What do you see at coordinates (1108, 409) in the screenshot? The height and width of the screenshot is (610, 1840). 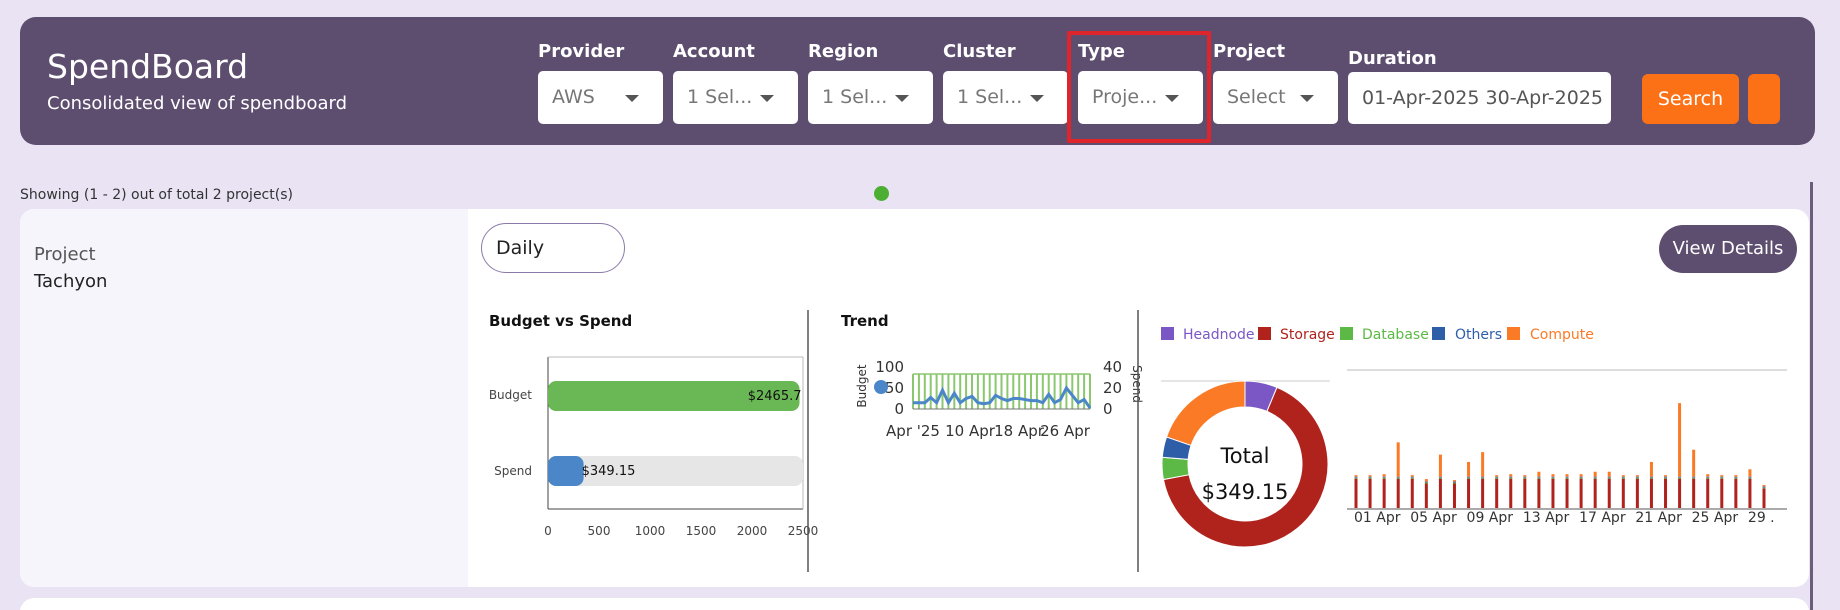 I see `trend-y-right-tick-0: 0` at bounding box center [1108, 409].